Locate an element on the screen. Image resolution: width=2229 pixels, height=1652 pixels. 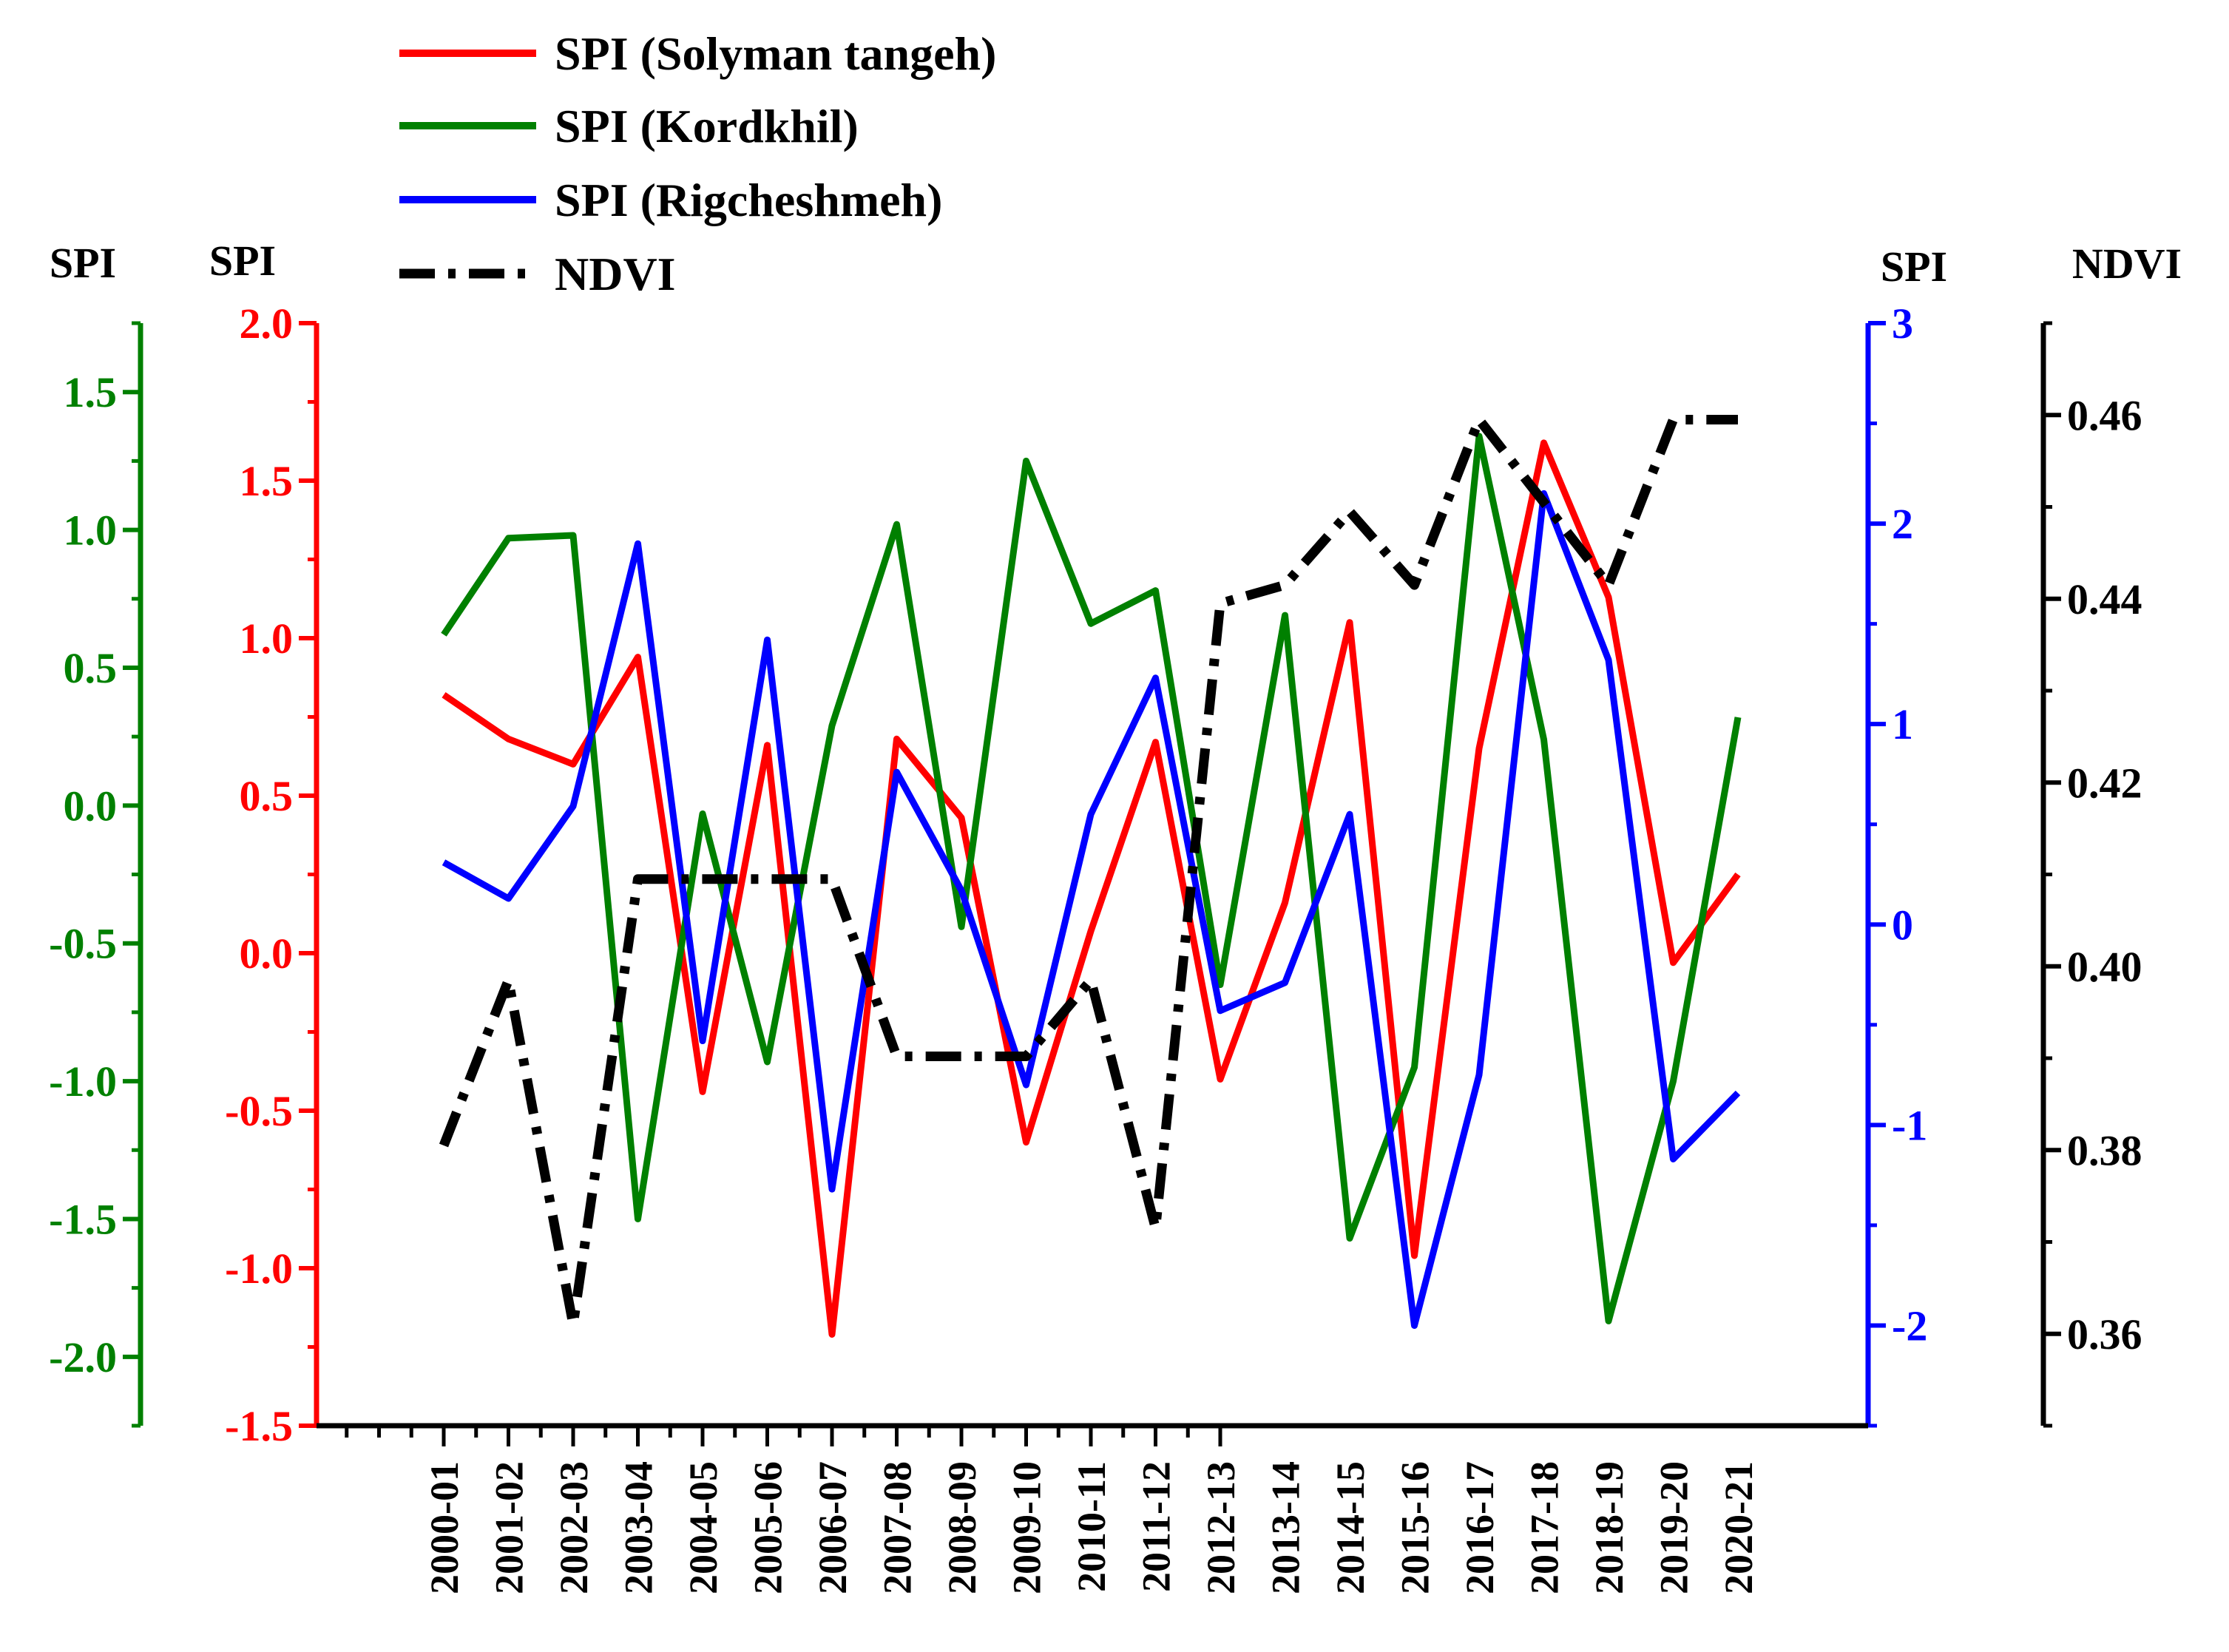
x-tick-label: 2005-06 is located at coordinates (769, 1527).